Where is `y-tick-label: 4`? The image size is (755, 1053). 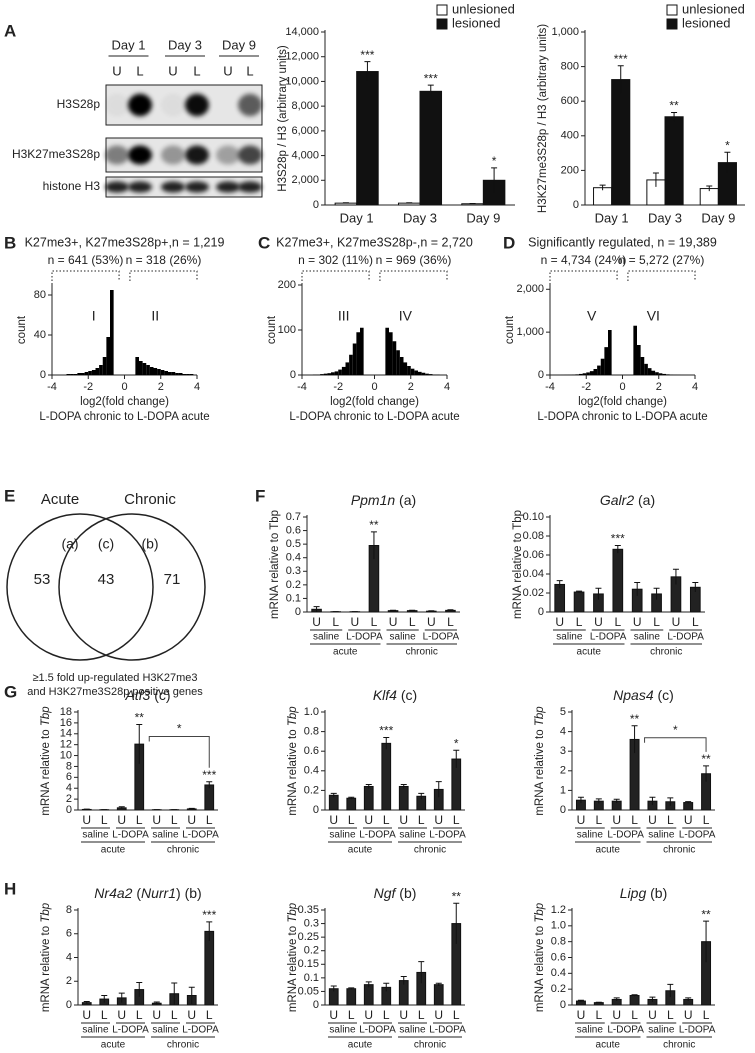 y-tick-label: 4 is located at coordinates (69, 957).